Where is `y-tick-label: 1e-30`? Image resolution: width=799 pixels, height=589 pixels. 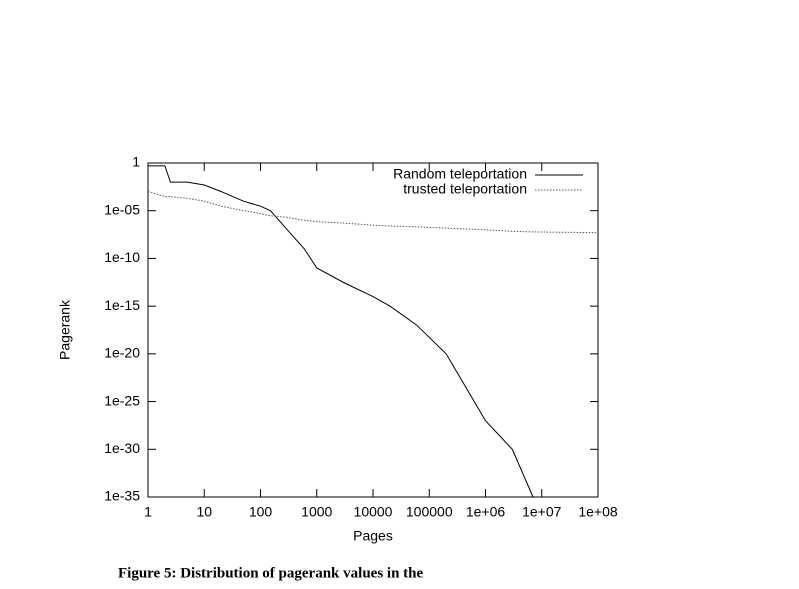
y-tick-label: 1e-30 is located at coordinates (122, 448).